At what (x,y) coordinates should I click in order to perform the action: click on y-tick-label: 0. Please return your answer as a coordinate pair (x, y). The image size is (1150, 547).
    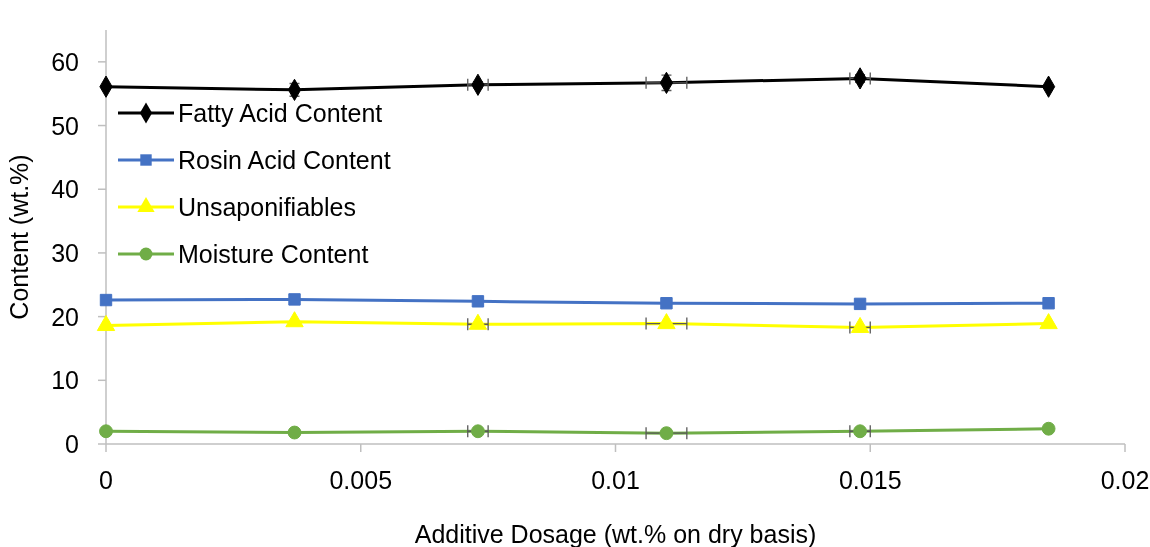
    Looking at the image, I should click on (72, 444).